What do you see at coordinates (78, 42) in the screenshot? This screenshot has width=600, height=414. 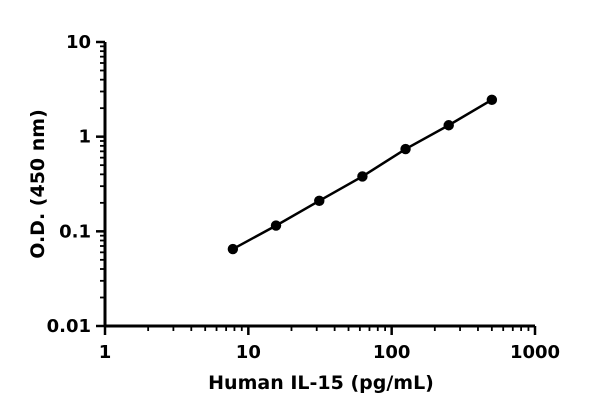 I see `y-tick-label: 10` at bounding box center [78, 42].